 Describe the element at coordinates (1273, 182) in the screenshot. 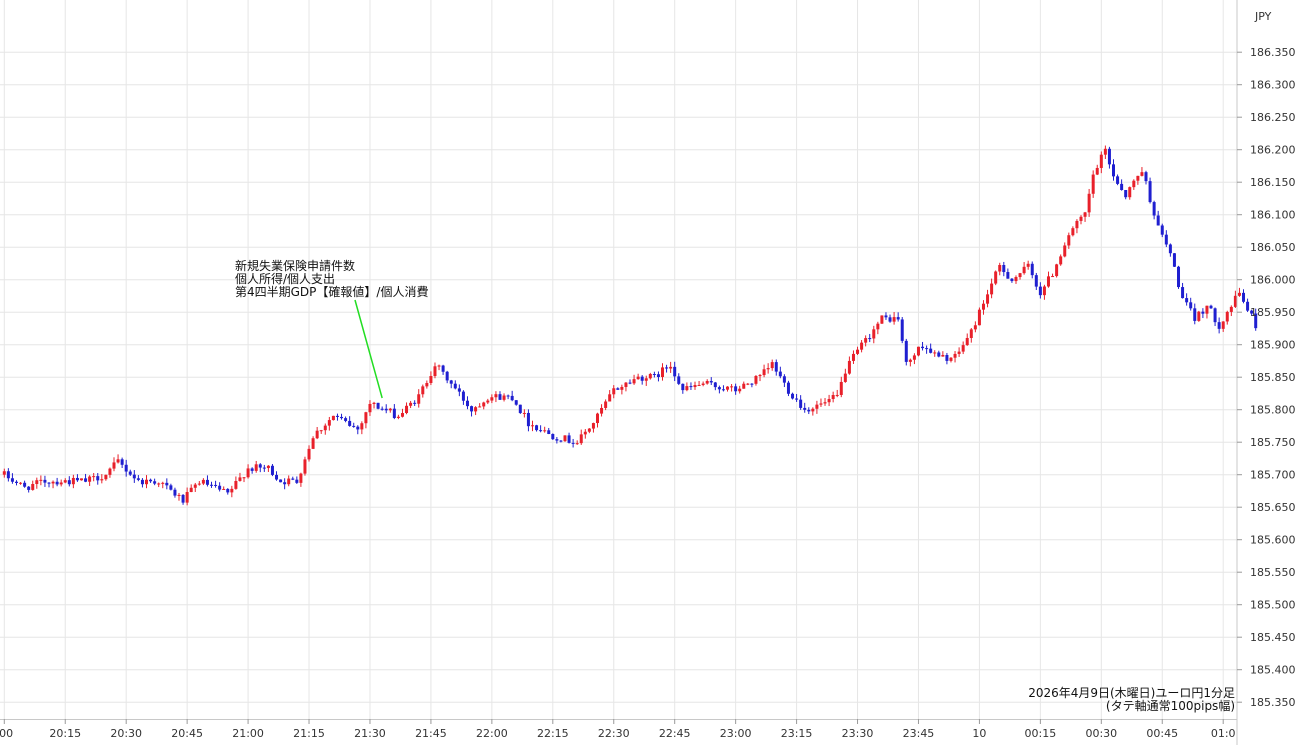

I see `price-tick-label: 186.150` at that location.